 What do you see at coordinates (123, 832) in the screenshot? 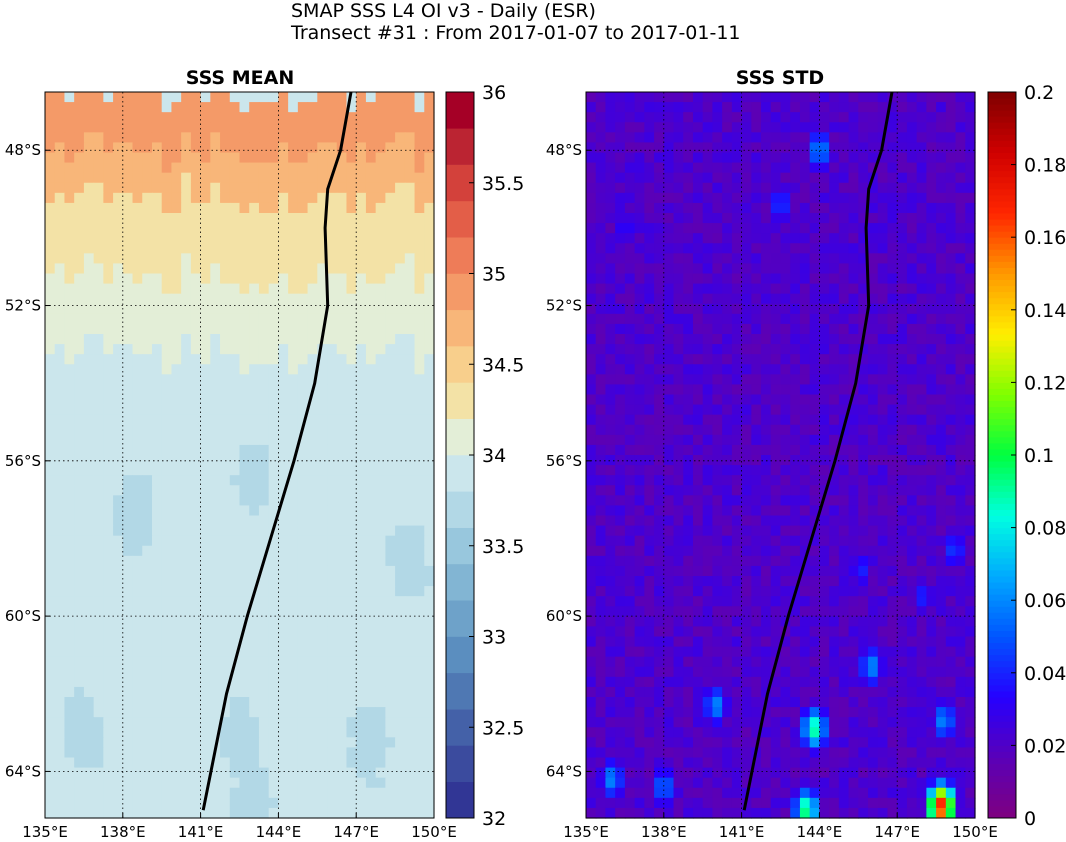
I see `x-tick-label: 138°E` at bounding box center [123, 832].